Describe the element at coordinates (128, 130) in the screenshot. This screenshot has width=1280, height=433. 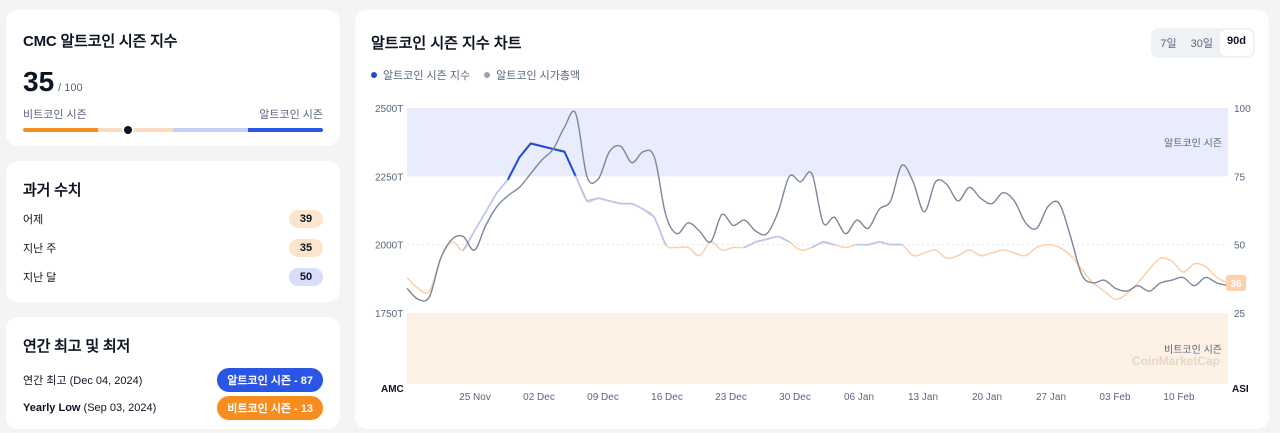
I see `gauge-indicator-dot` at that location.